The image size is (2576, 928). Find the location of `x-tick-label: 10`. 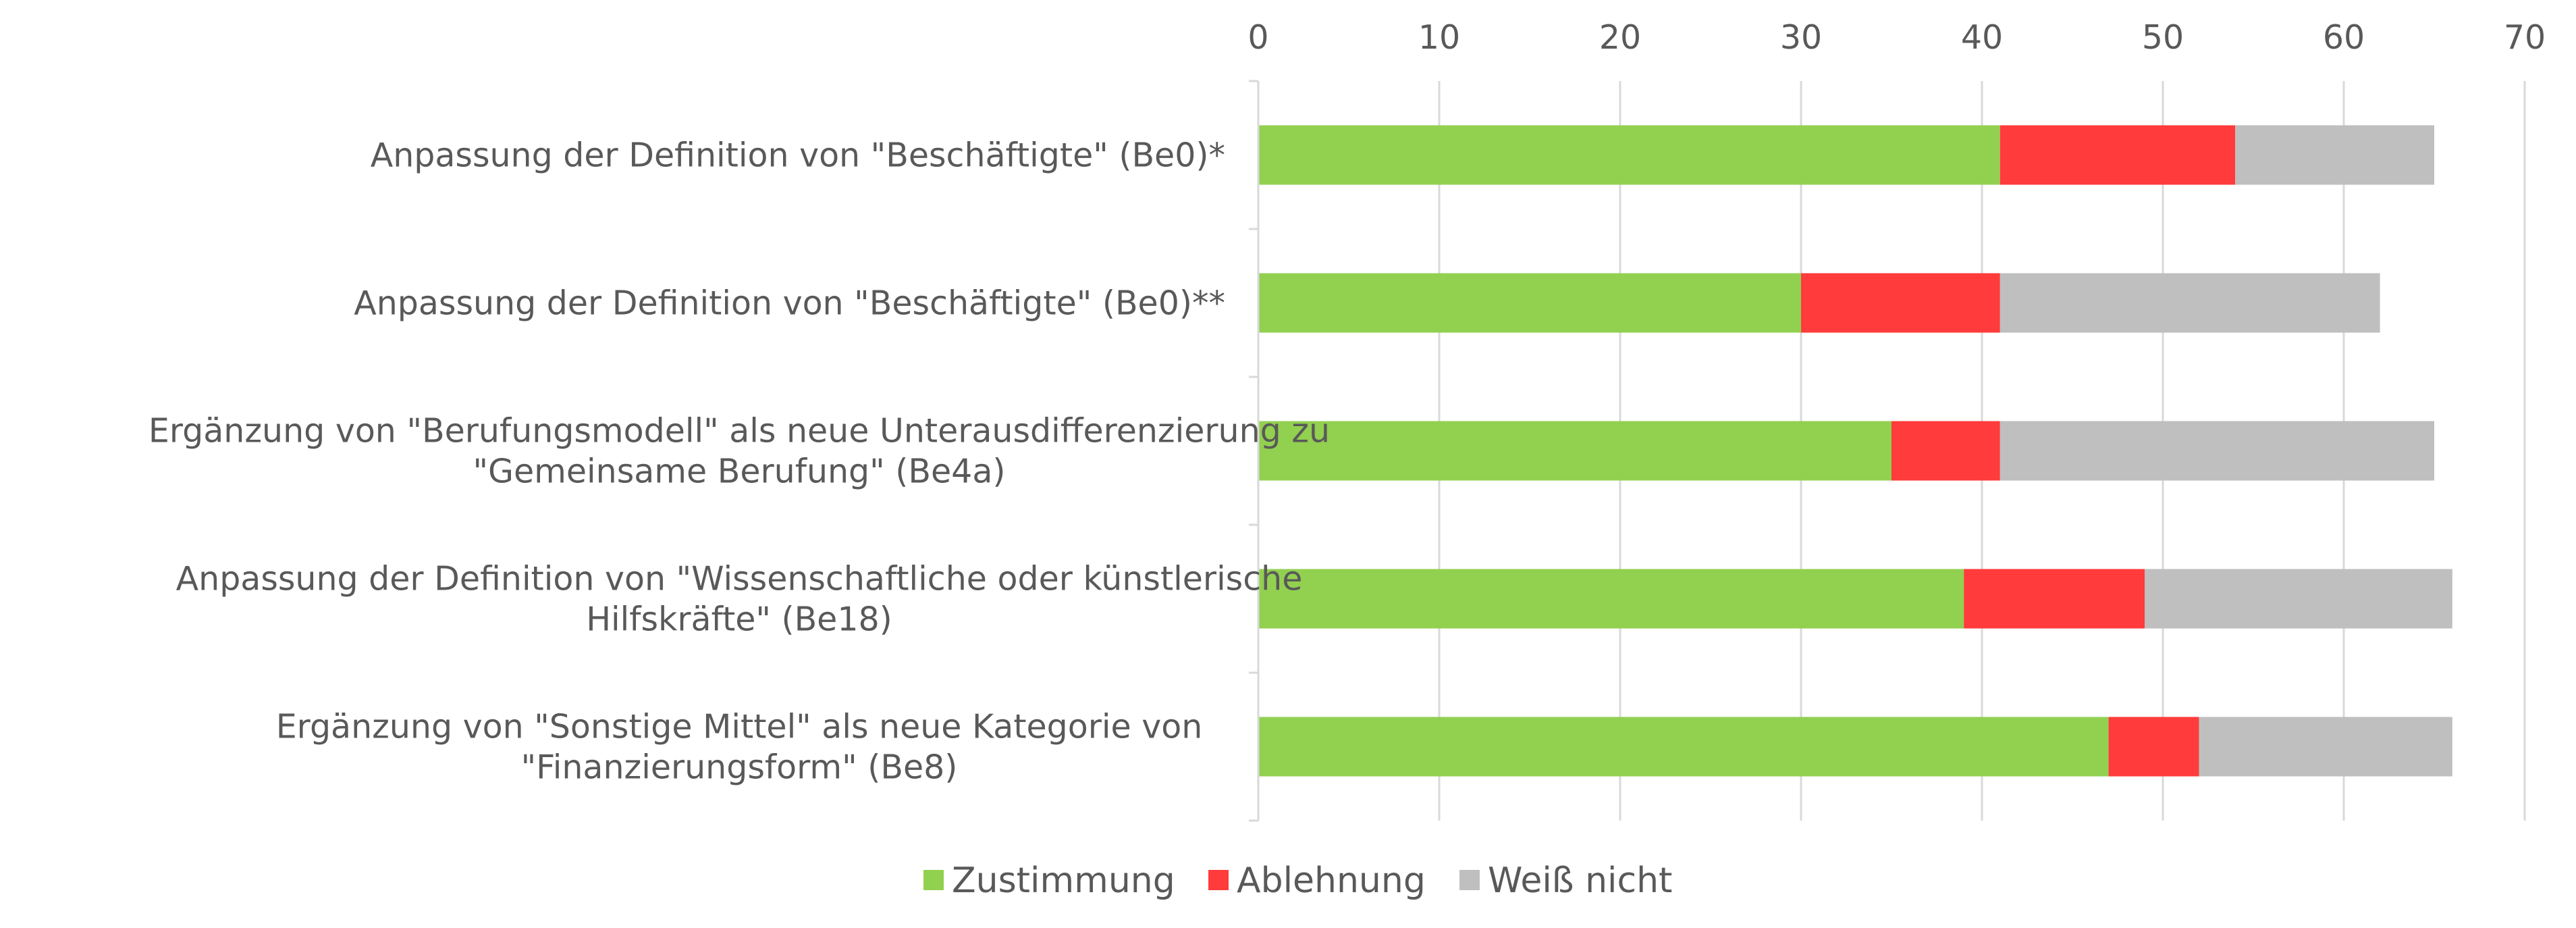

x-tick-label: 10 is located at coordinates (1439, 37).